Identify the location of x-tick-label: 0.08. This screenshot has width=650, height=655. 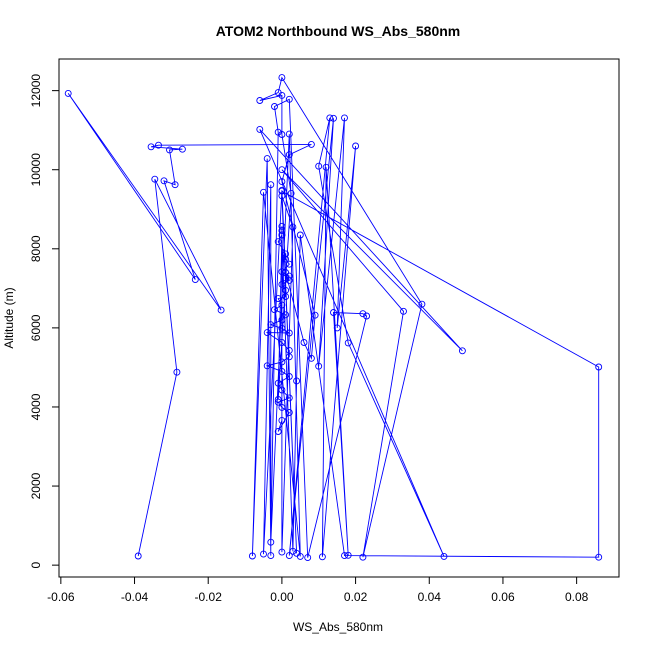
(577, 597).